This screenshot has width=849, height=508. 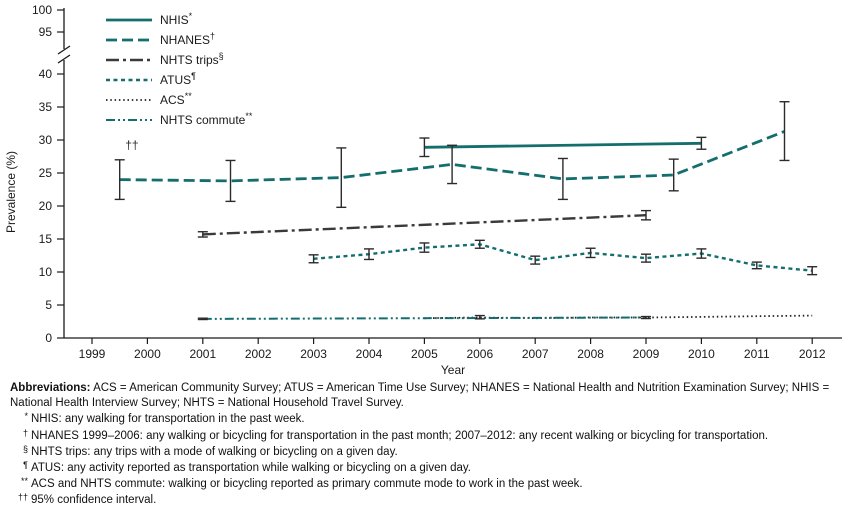 I want to click on series-line-nhts-commute, so click(x=424, y=318).